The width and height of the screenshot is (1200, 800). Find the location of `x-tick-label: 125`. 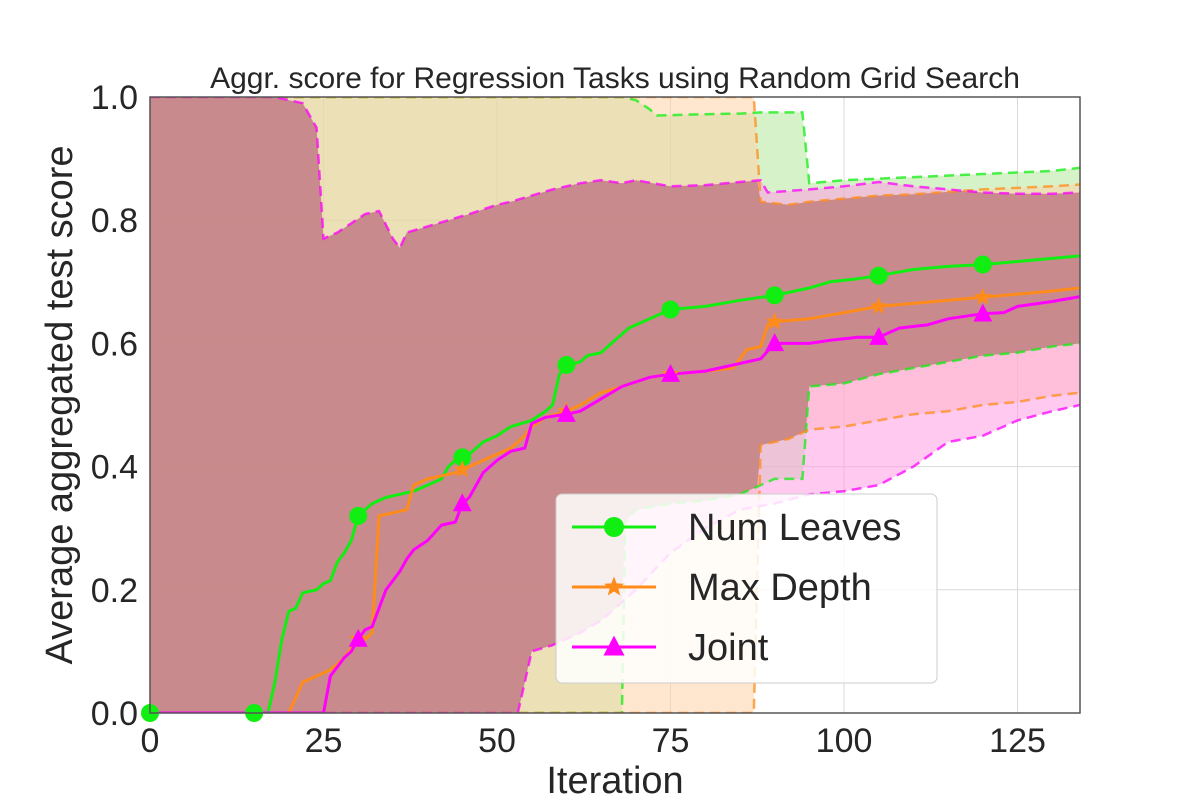

x-tick-label: 125 is located at coordinates (1017, 741).